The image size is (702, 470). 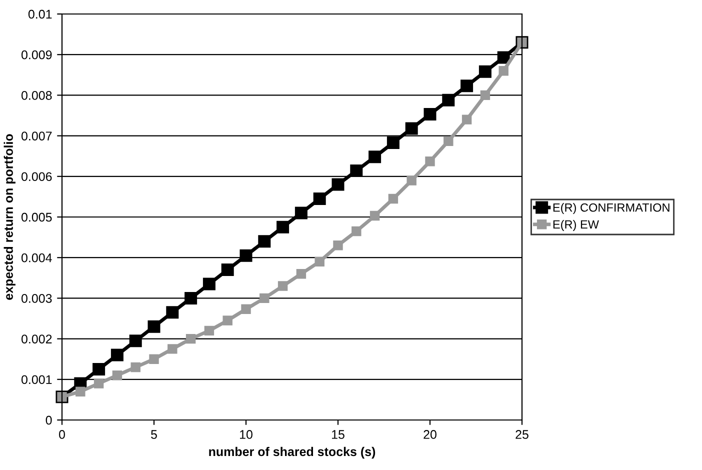 I want to click on y-tick-label: 0.001, so click(x=36, y=379).